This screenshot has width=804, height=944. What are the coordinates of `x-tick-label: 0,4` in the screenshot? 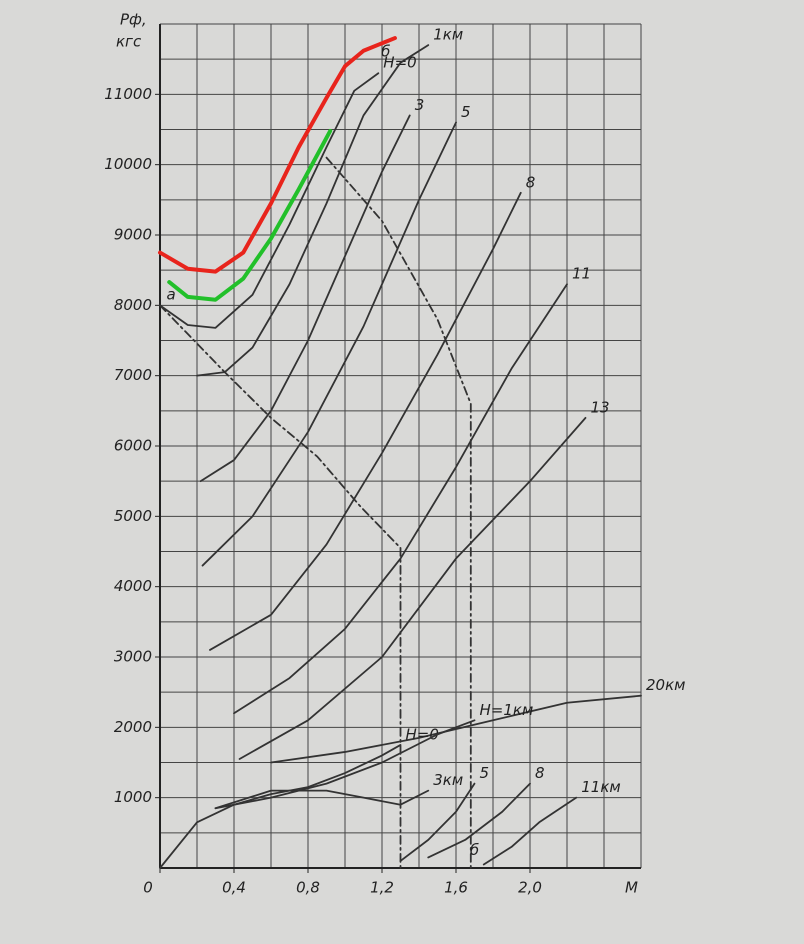 It's located at (234, 888).